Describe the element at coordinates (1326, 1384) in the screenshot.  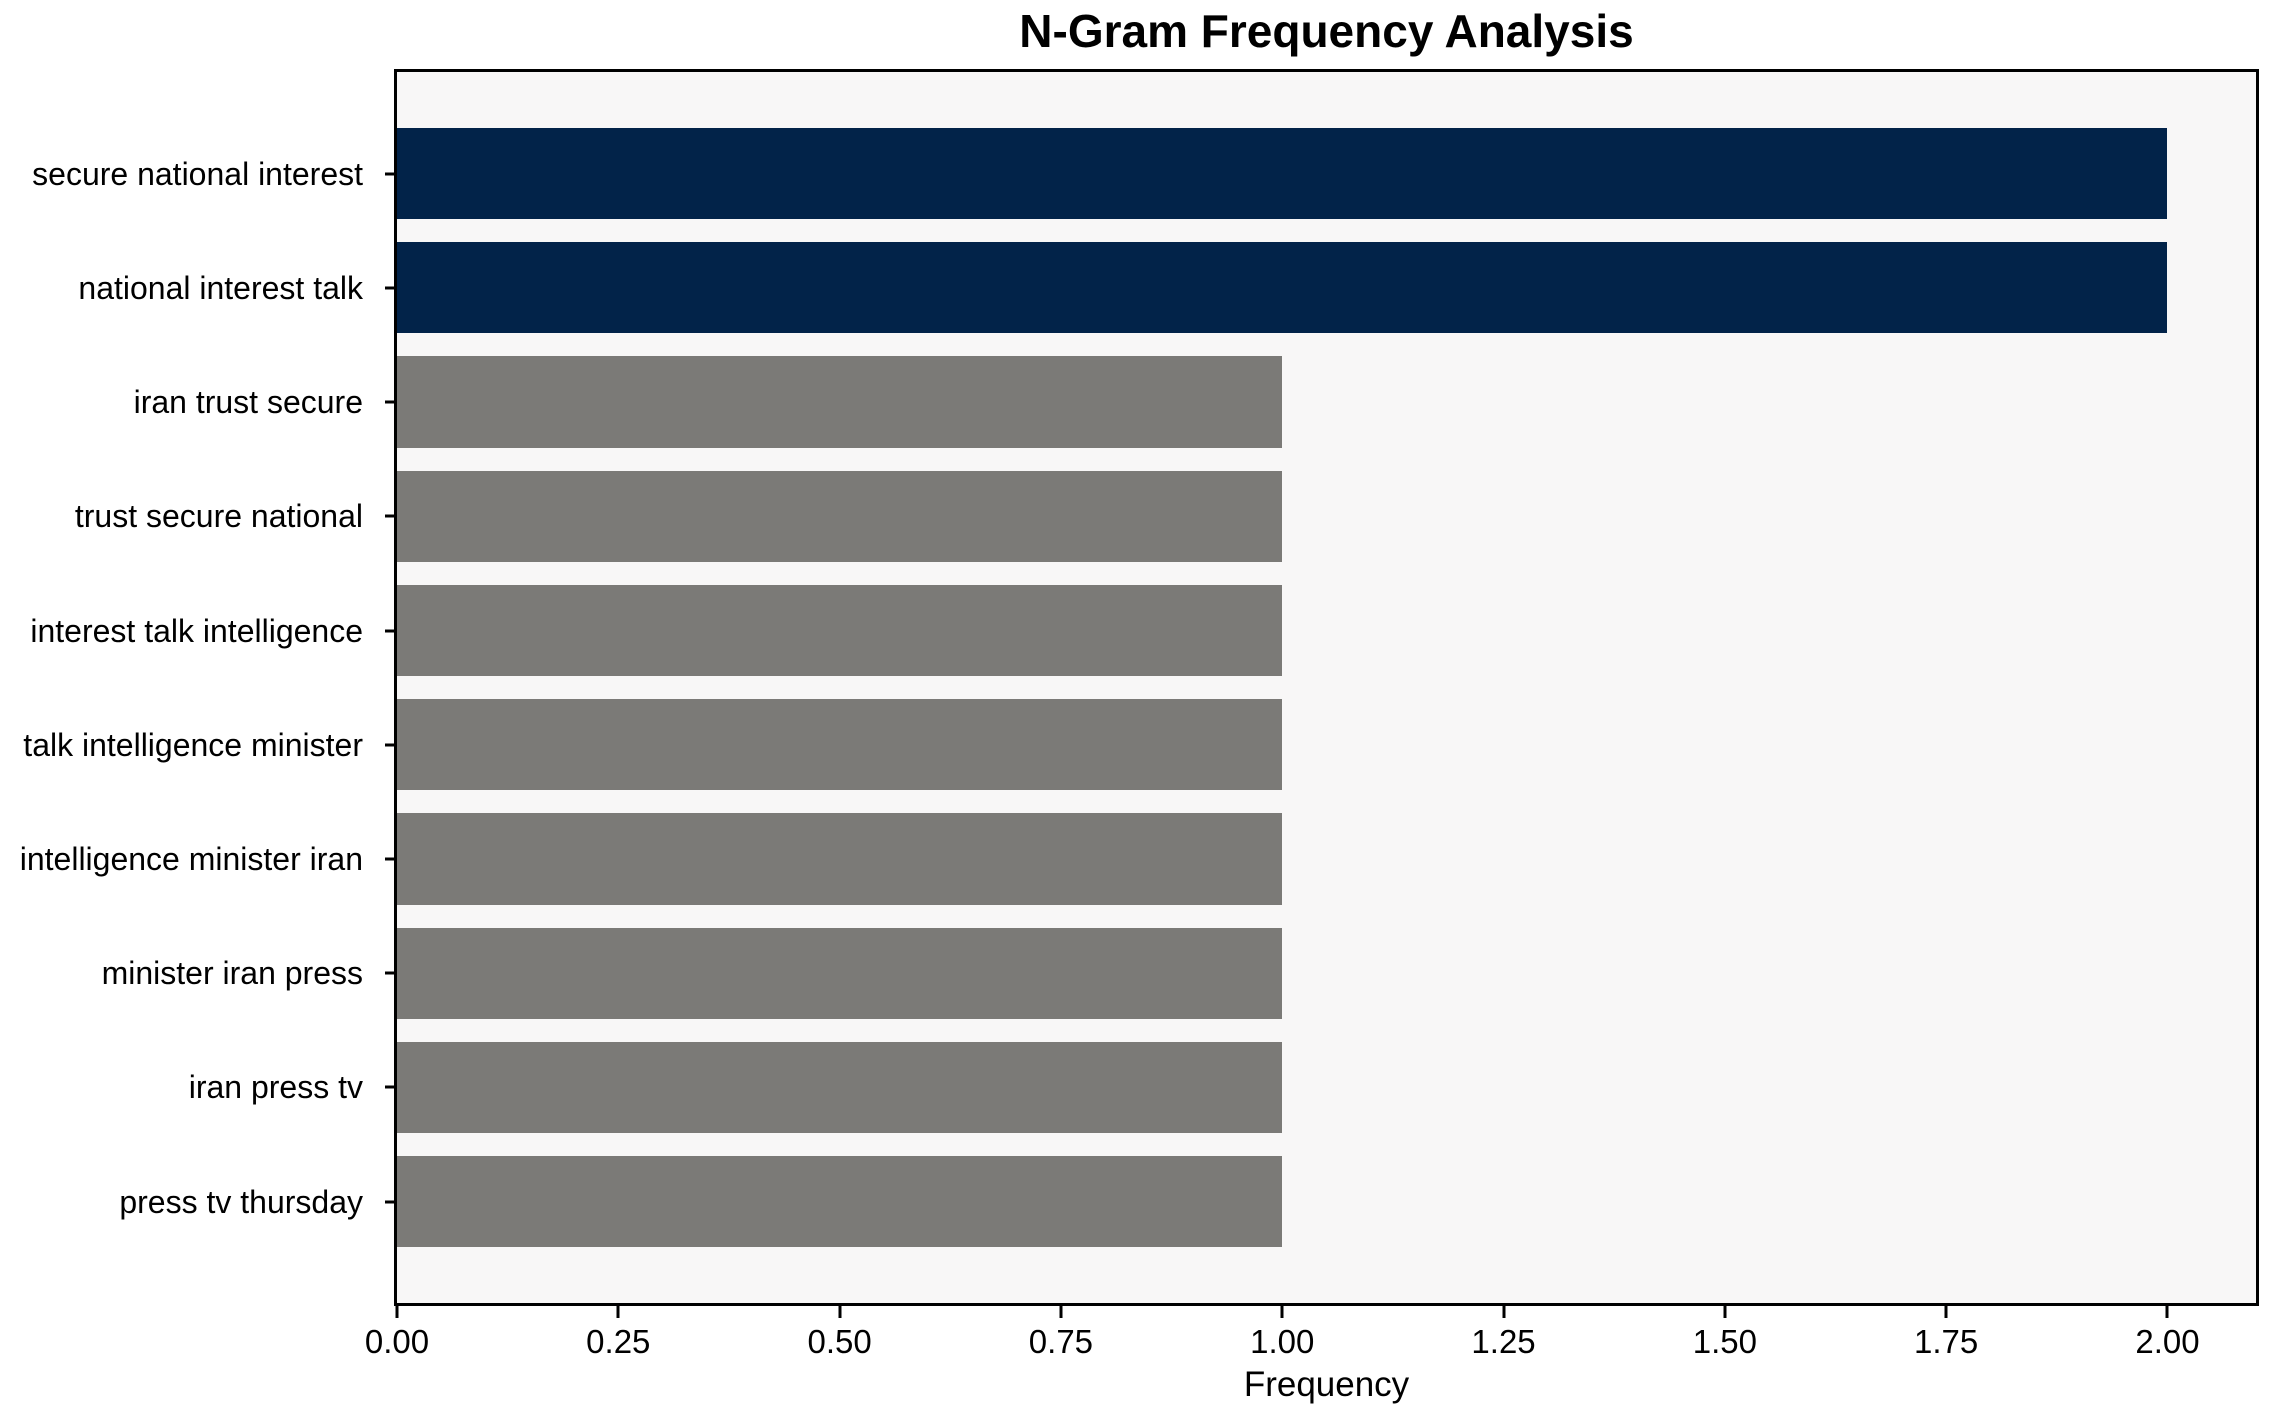
I see `x-axis-label: Frequency` at that location.